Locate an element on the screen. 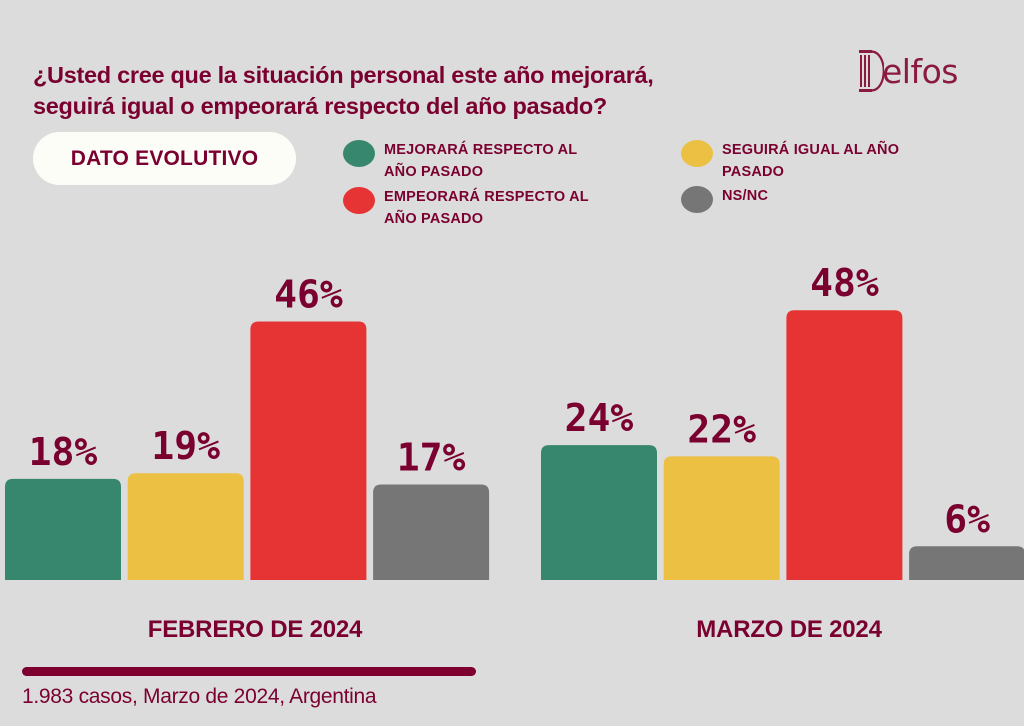 Image resolution: width=1024 pixels, height=726 pixels. delfos-logo: elfos is located at coordinates (908, 71).